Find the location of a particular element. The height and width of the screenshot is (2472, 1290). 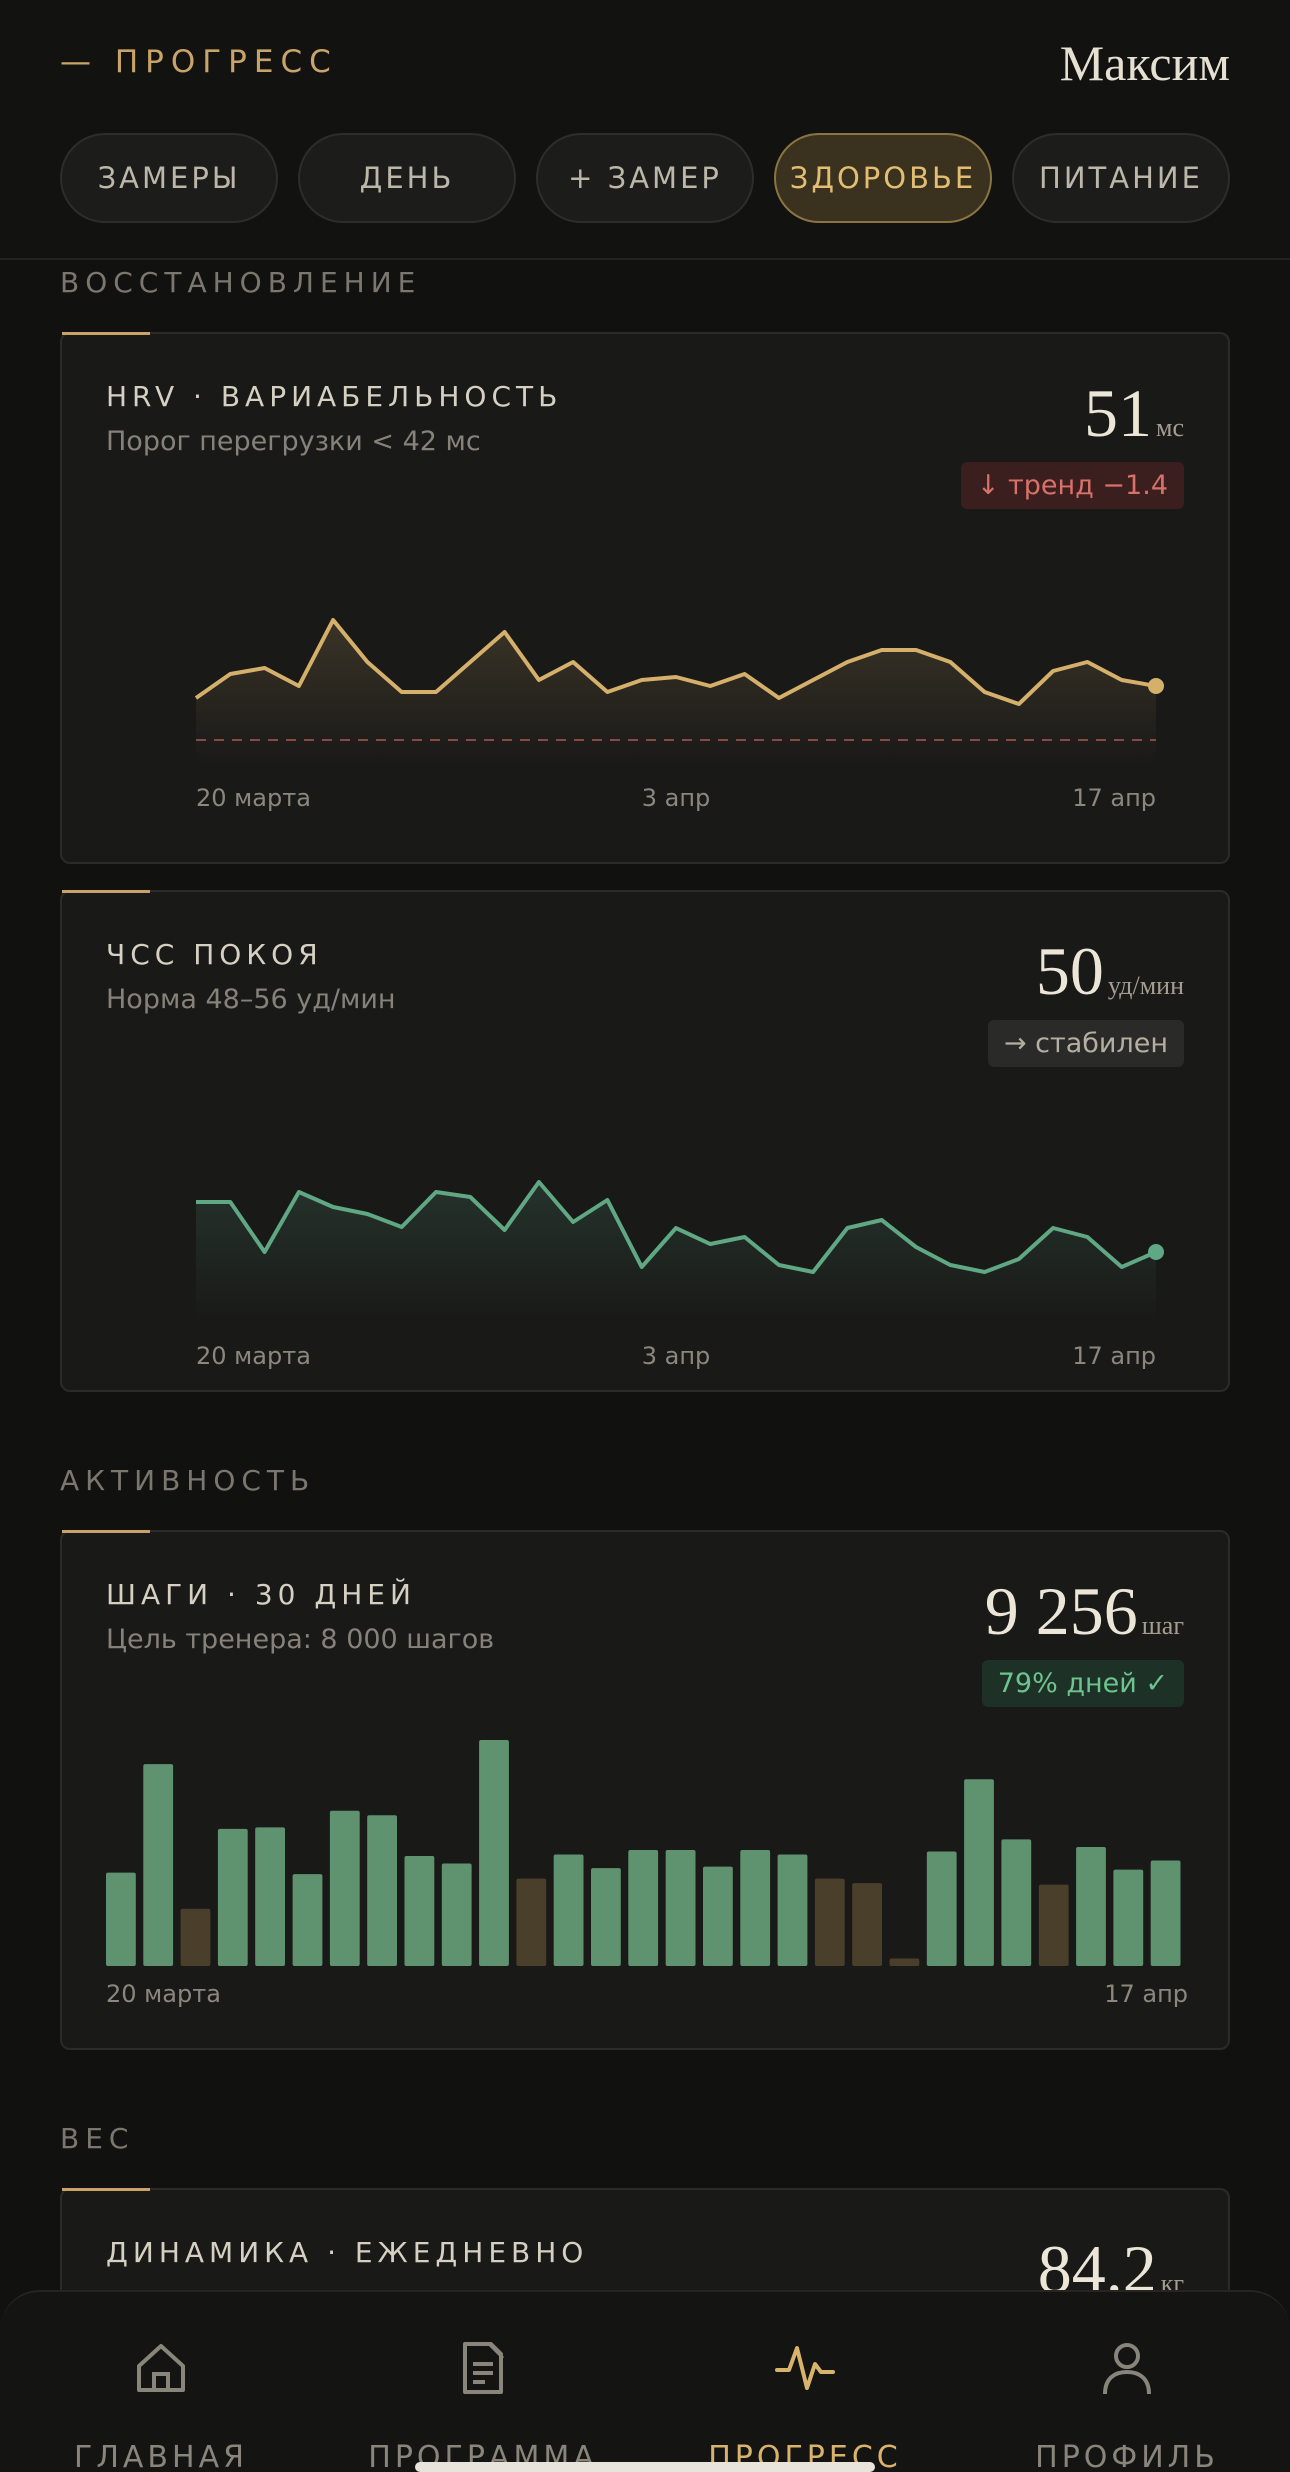

steps-x-label-start: 20 марта is located at coordinates (163, 1994).